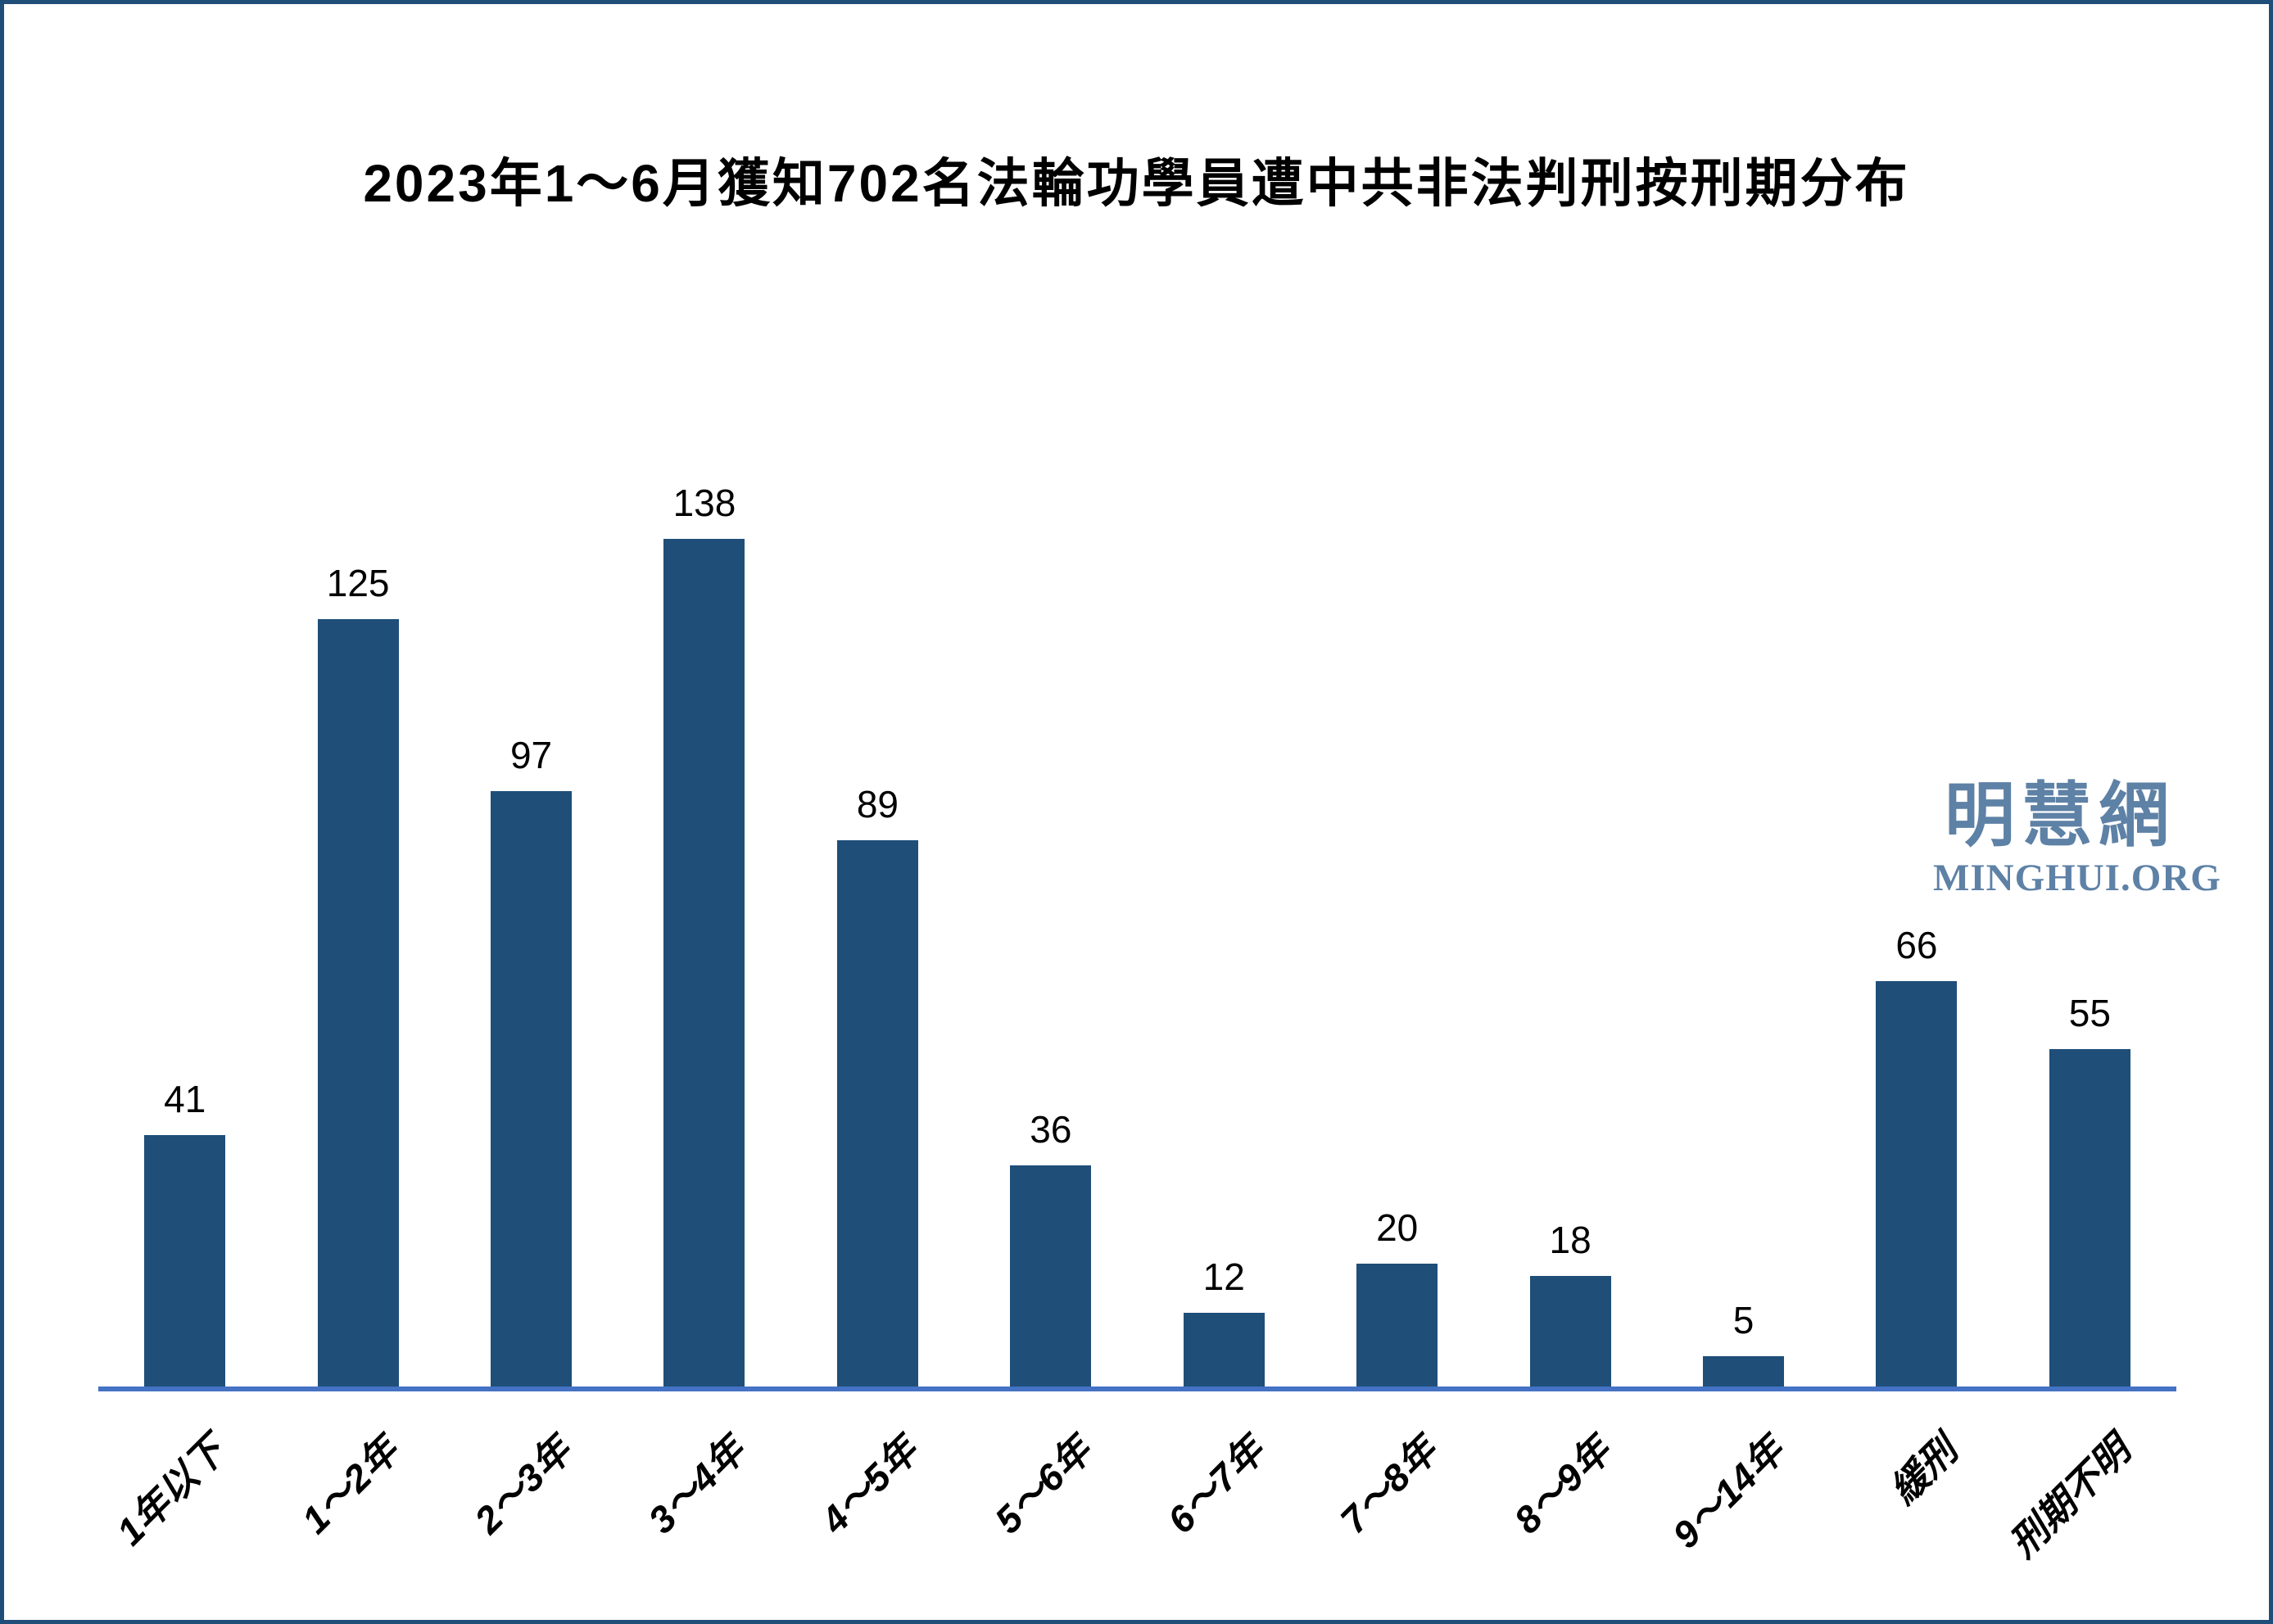  What do you see at coordinates (2070, 1497) in the screenshot?
I see `x-axis-label: 刑期不明` at bounding box center [2070, 1497].